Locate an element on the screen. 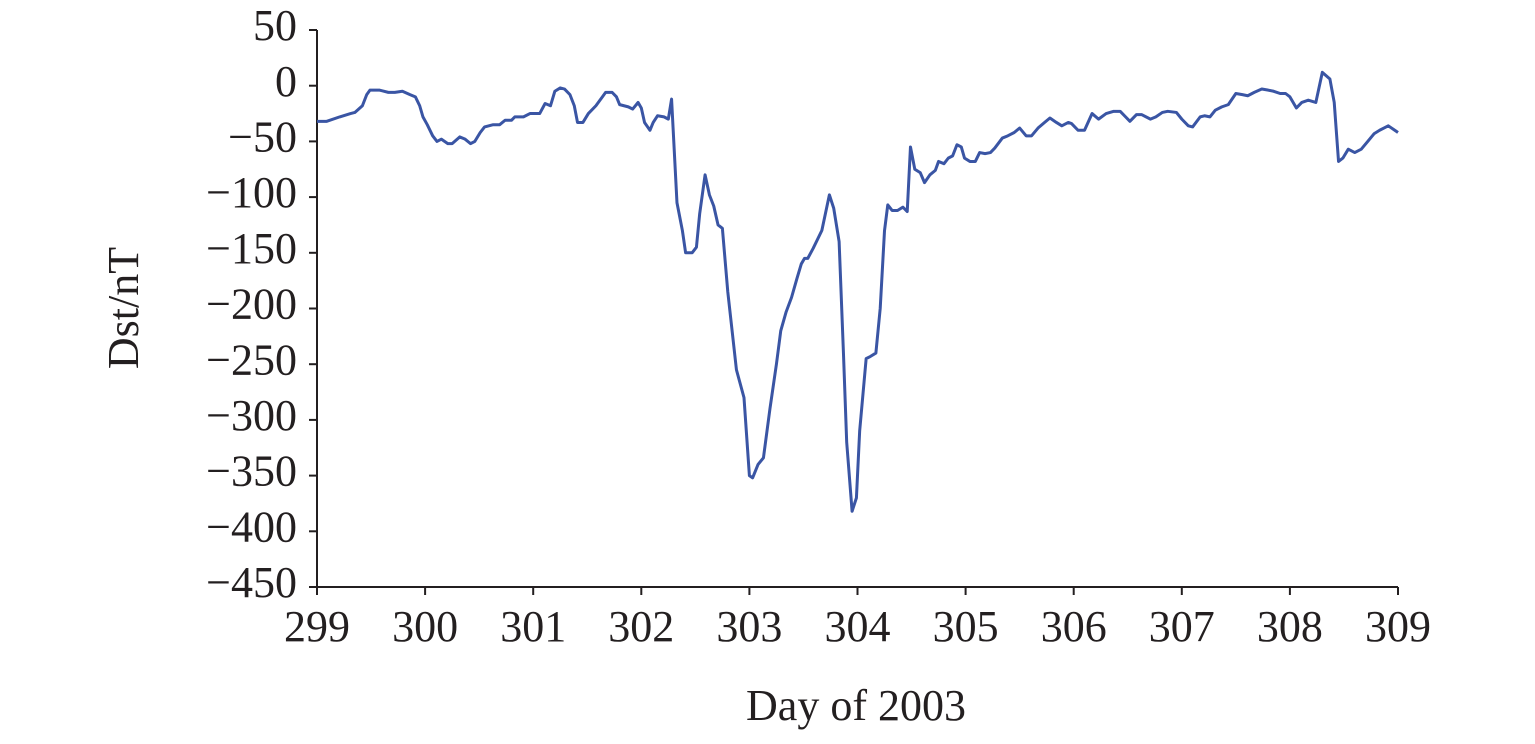  x-tick-label: 308 is located at coordinates (1290, 626).